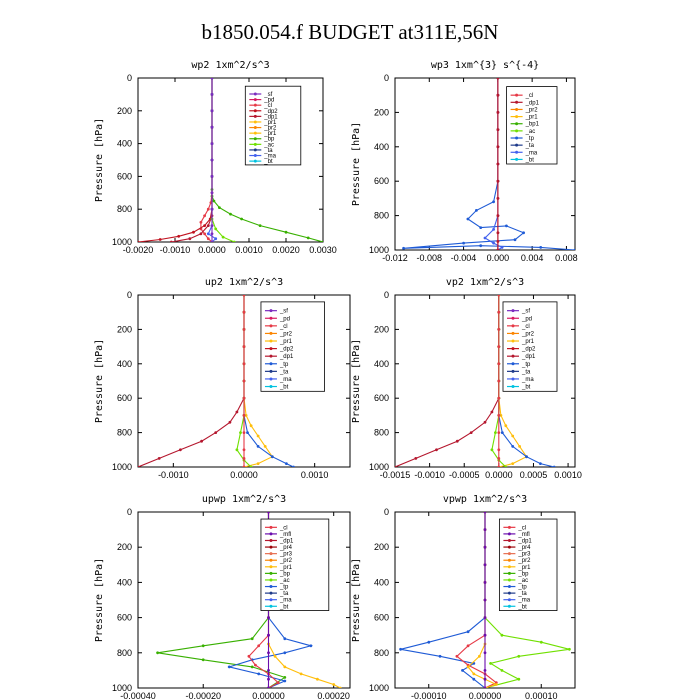 This screenshot has height=700, width=700. What do you see at coordinates (356, 164) in the screenshot?
I see `y-axis-label: Pressure [hPa]` at bounding box center [356, 164].